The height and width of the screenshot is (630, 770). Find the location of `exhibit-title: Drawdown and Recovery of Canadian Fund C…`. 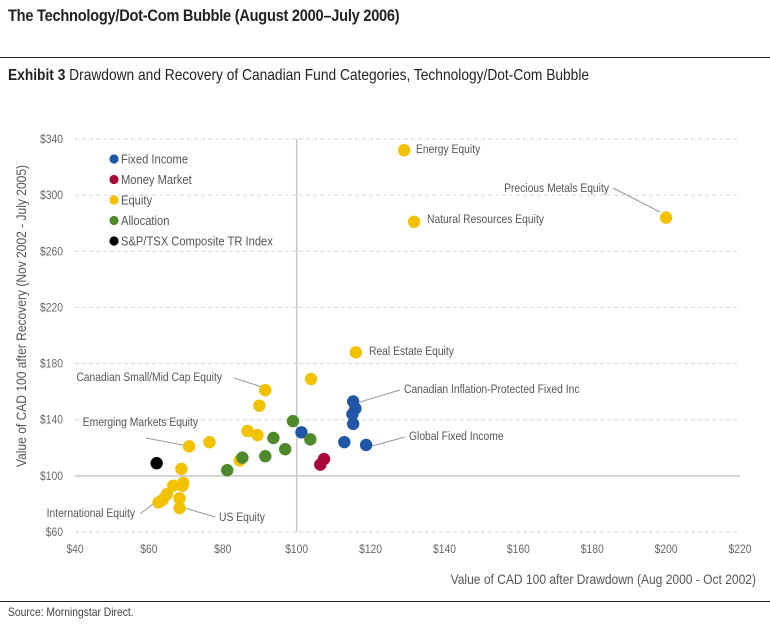

exhibit-title: Drawdown and Recovery of Canadian Fund C… is located at coordinates (329, 75).